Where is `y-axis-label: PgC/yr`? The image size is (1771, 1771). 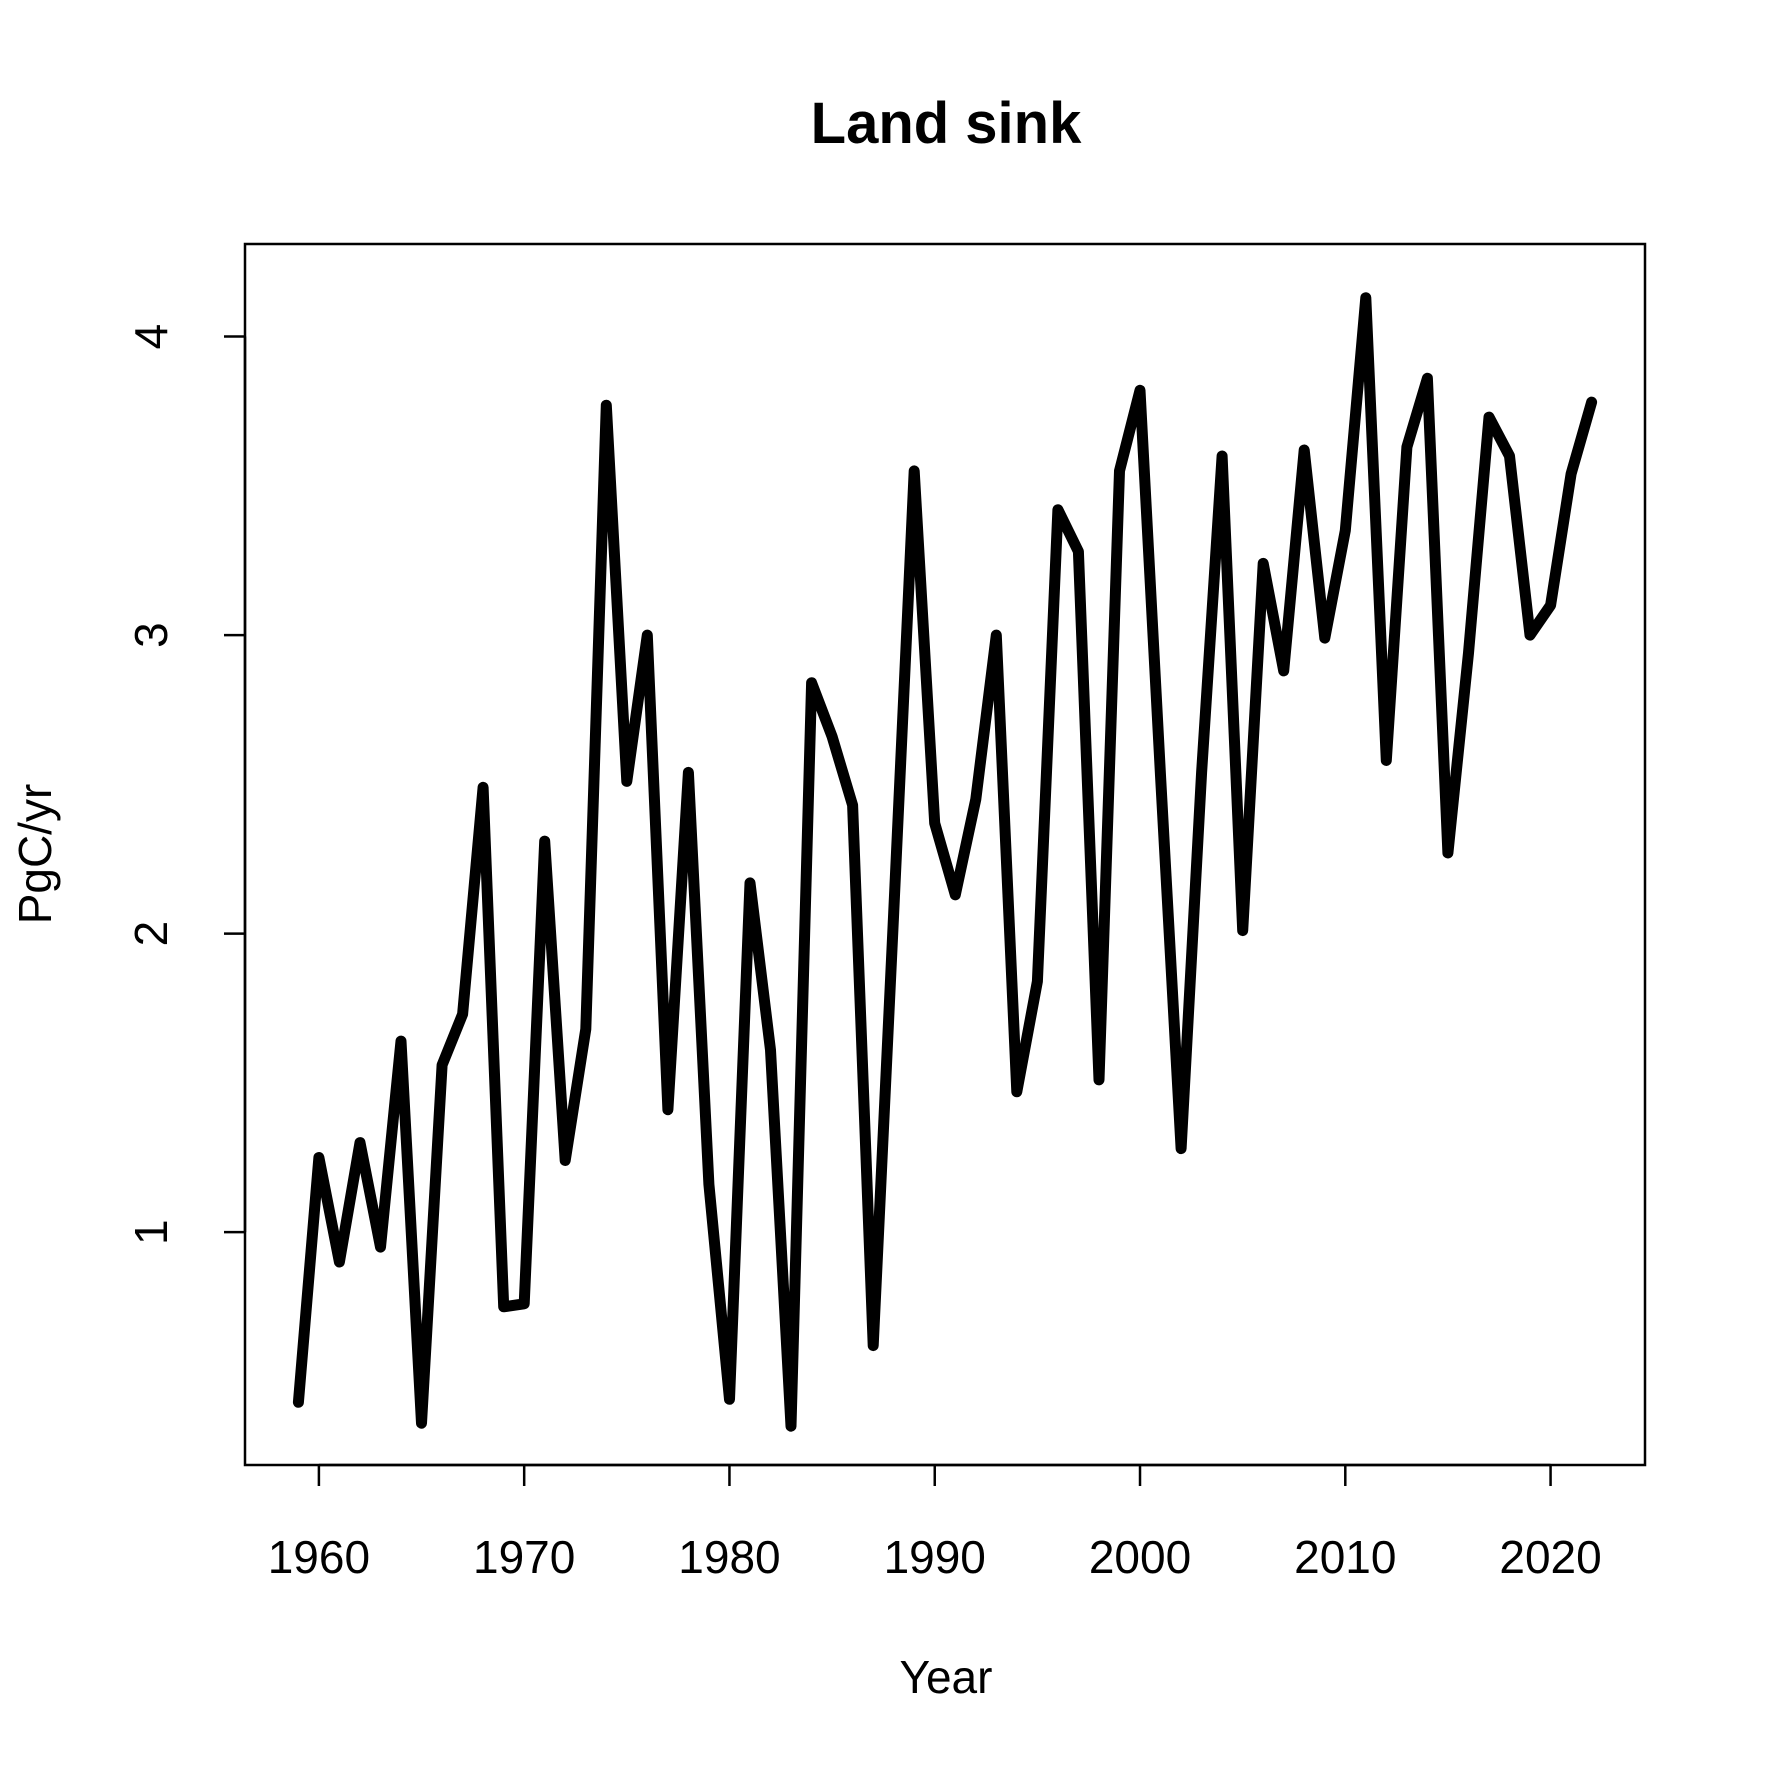 y-axis-label: PgC/yr is located at coordinates (35, 854).